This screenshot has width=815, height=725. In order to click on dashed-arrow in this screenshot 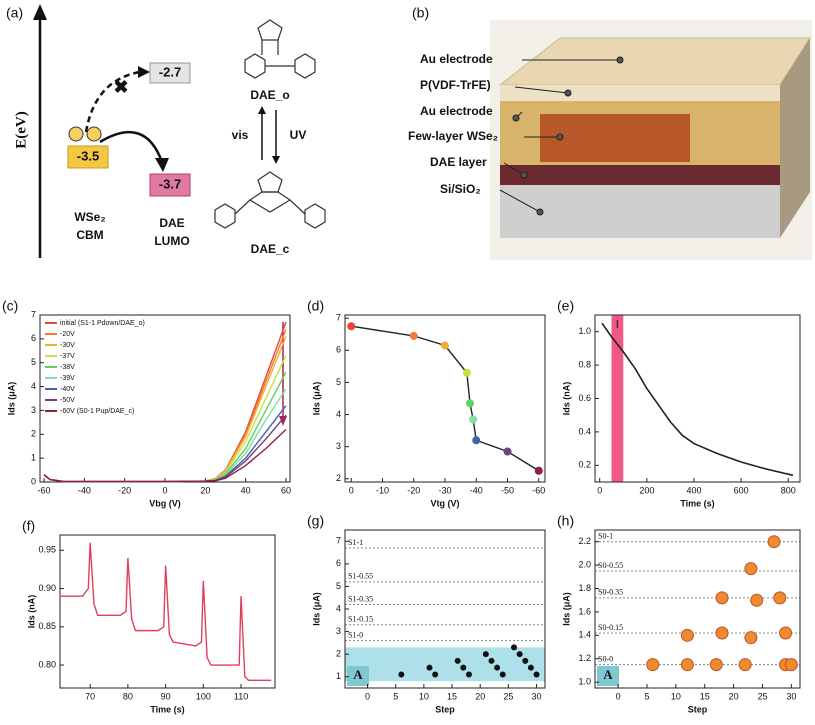, I will do `click(112, 101)`.